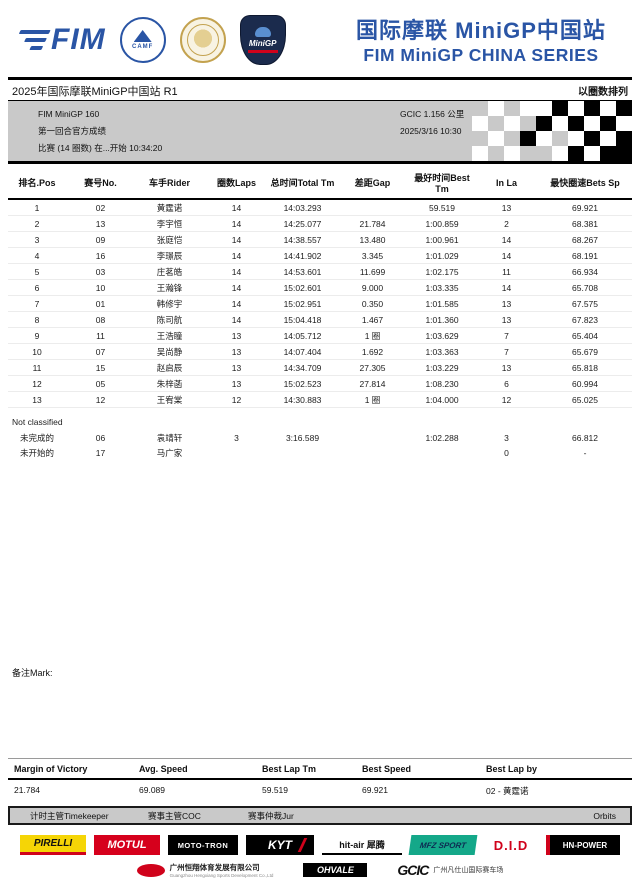  I want to click on result-cell: 07, so click(100, 351).